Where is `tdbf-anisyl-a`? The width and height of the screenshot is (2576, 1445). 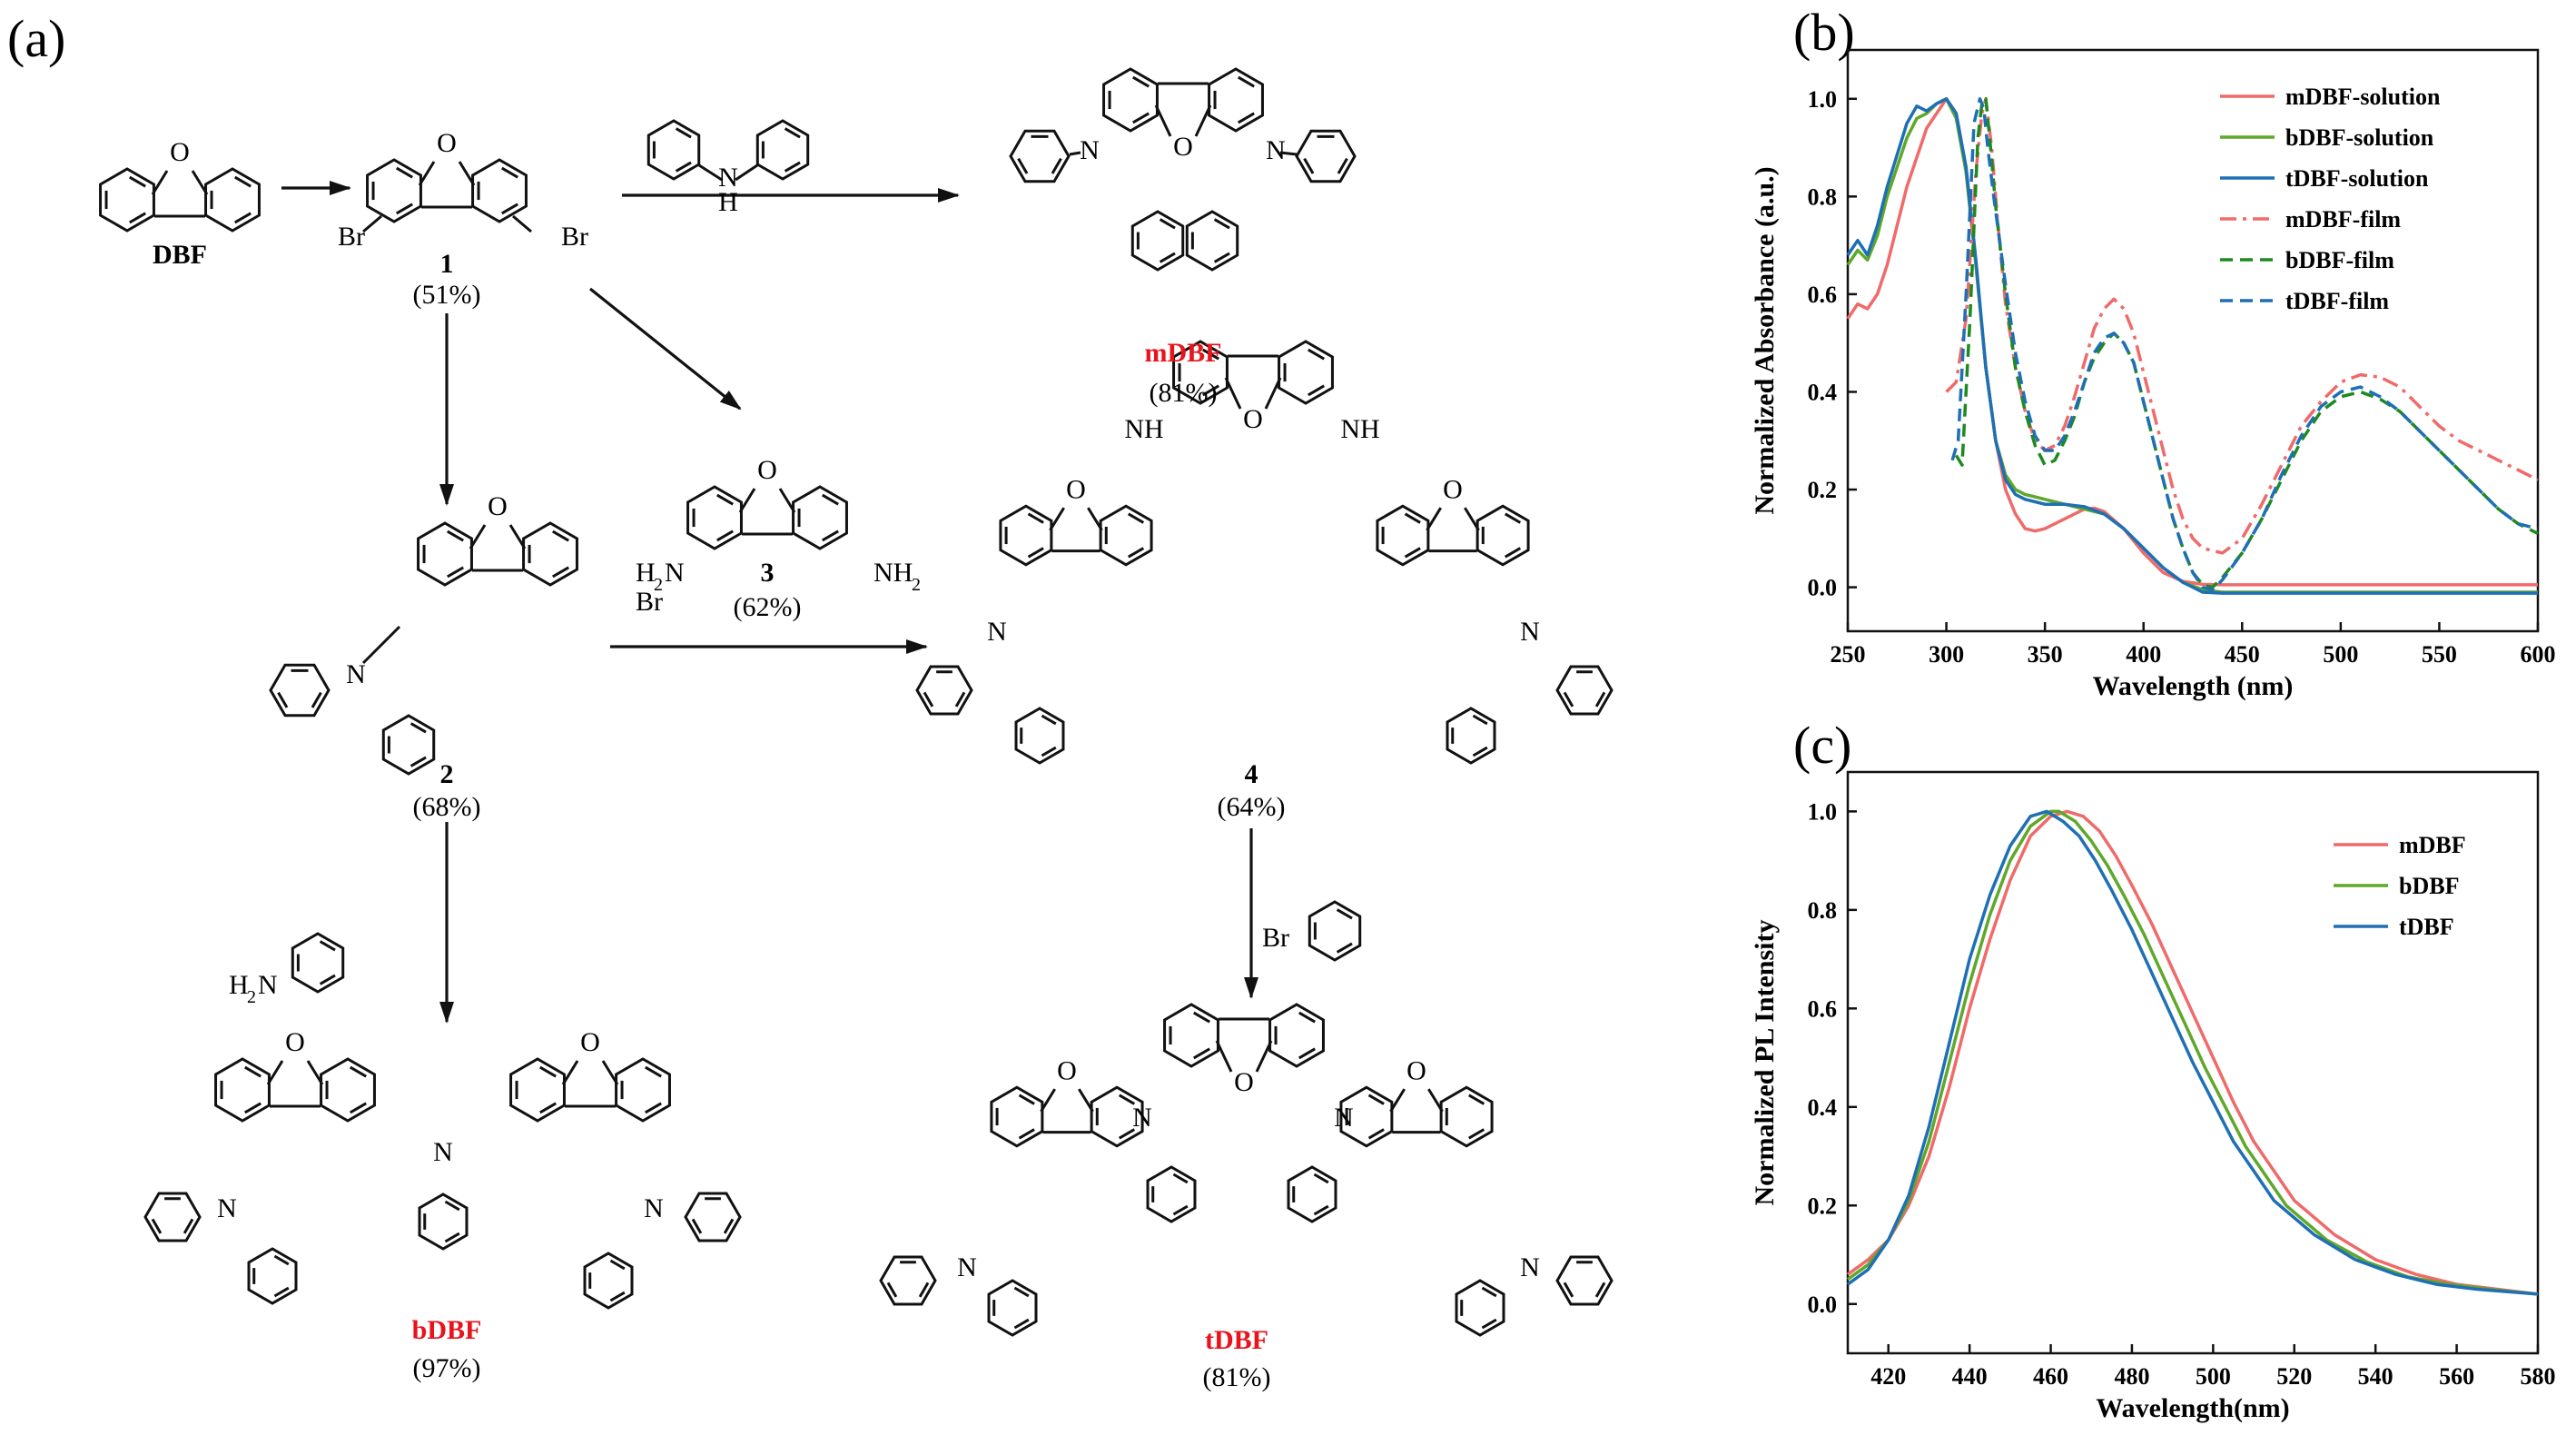 tdbf-anisyl-a is located at coordinates (1171, 1194).